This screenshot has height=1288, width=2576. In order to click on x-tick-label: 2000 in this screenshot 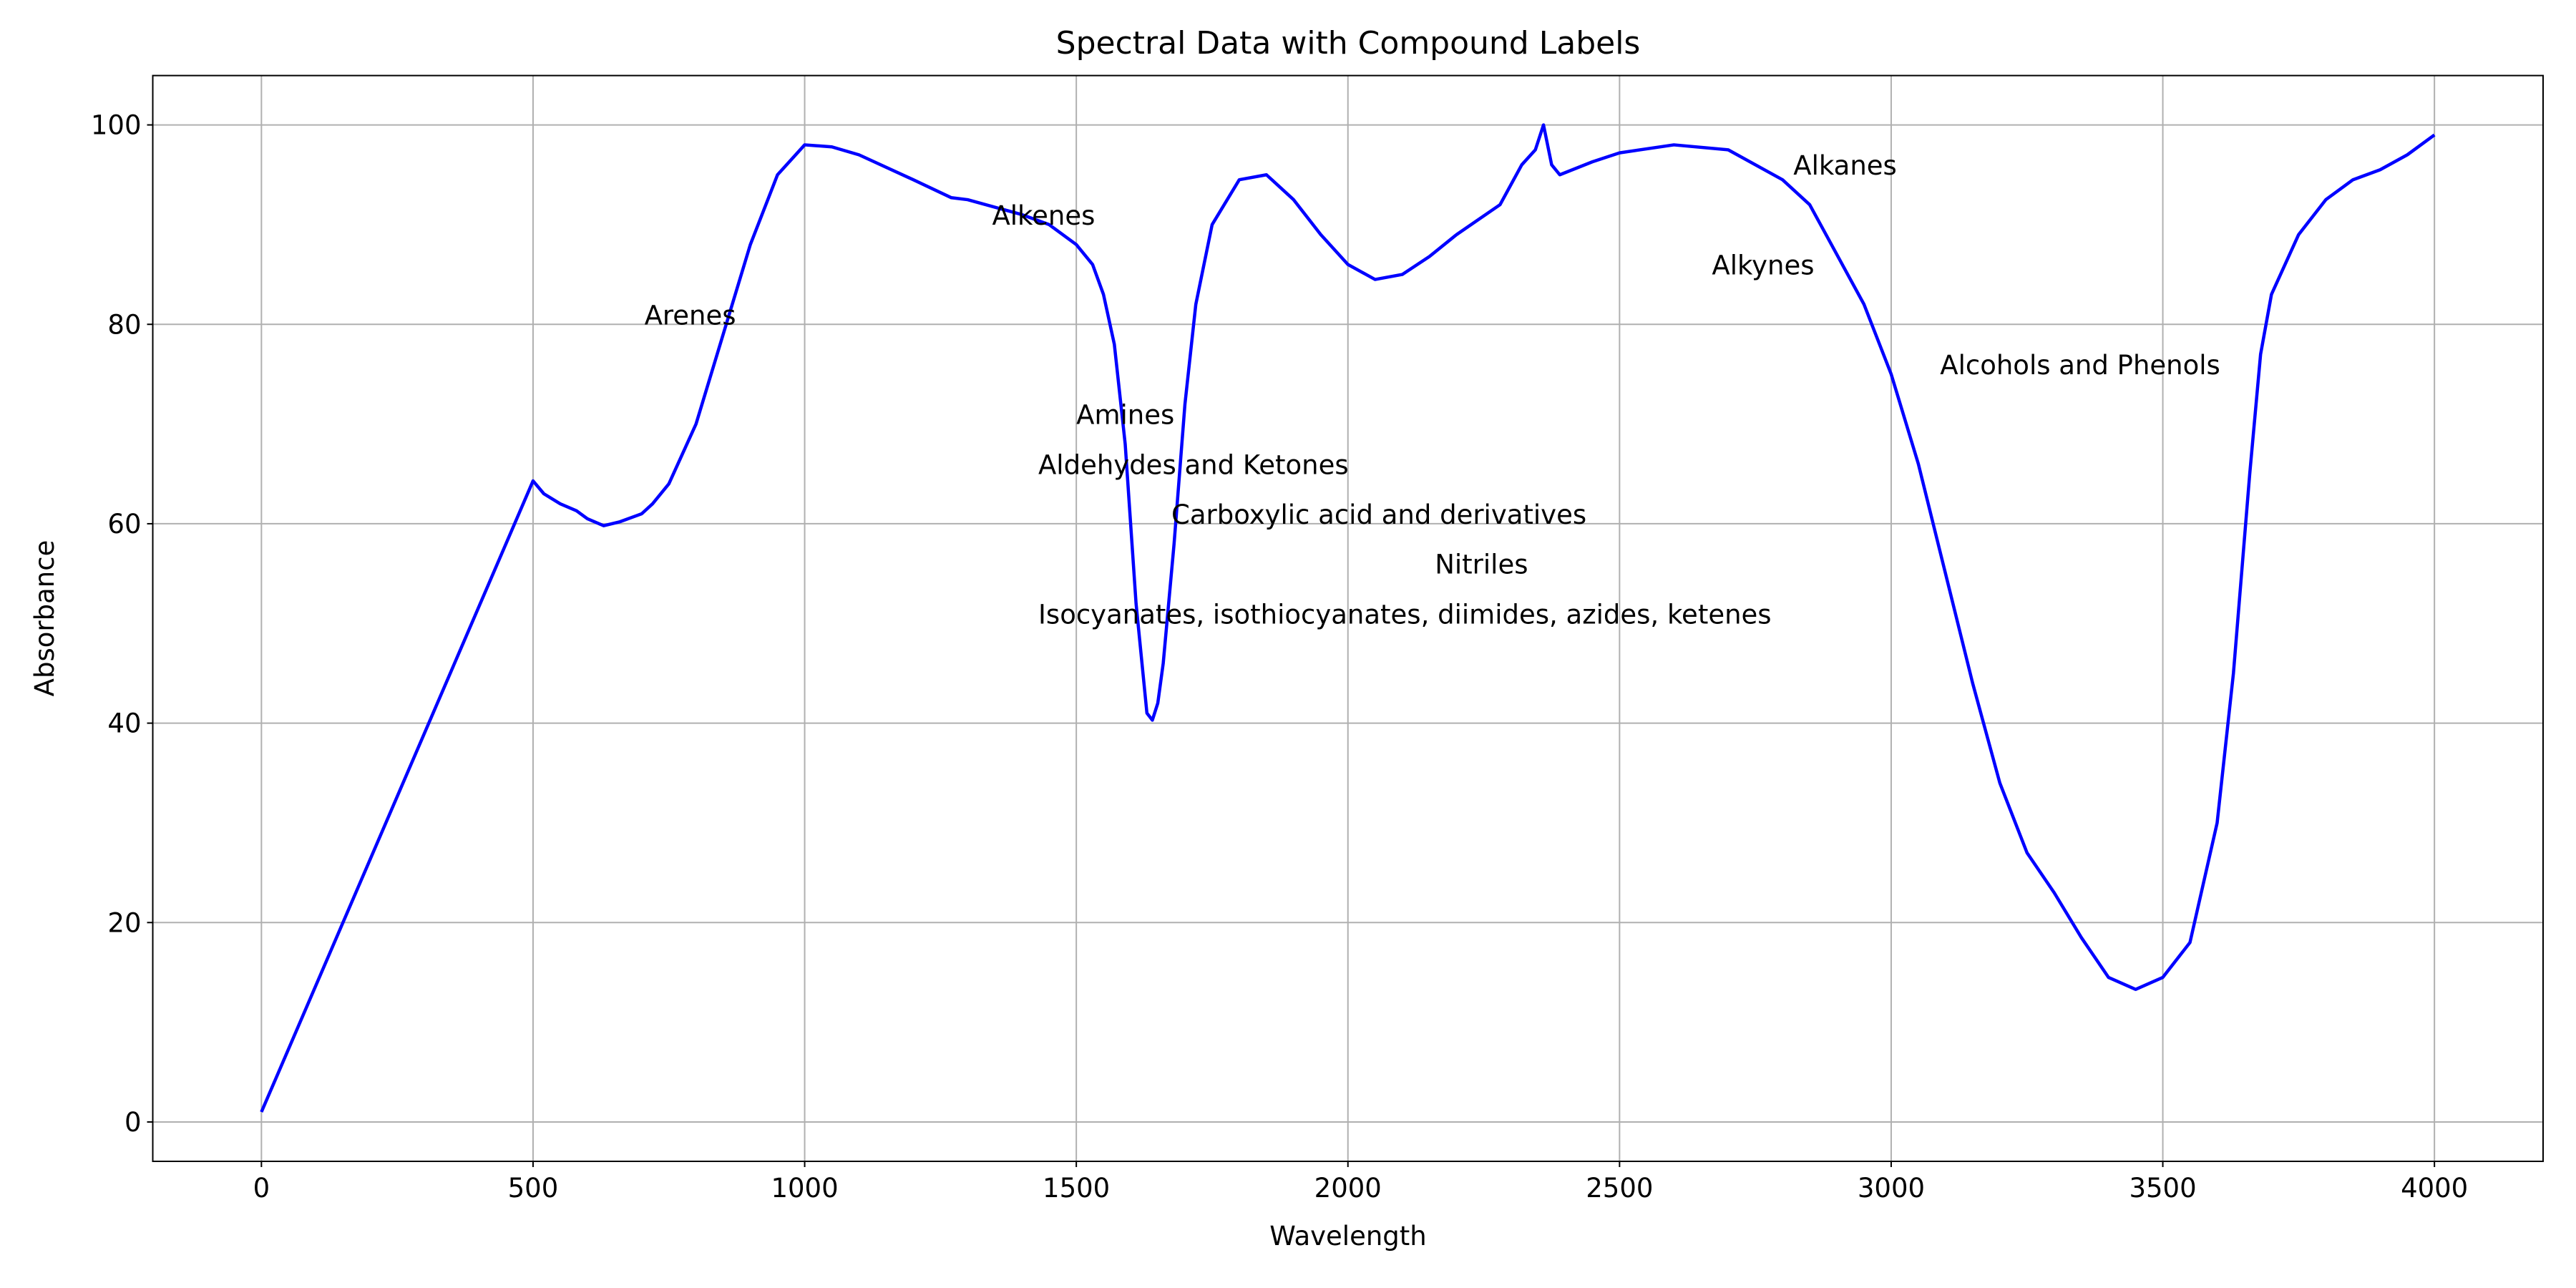, I will do `click(1348, 1188)`.